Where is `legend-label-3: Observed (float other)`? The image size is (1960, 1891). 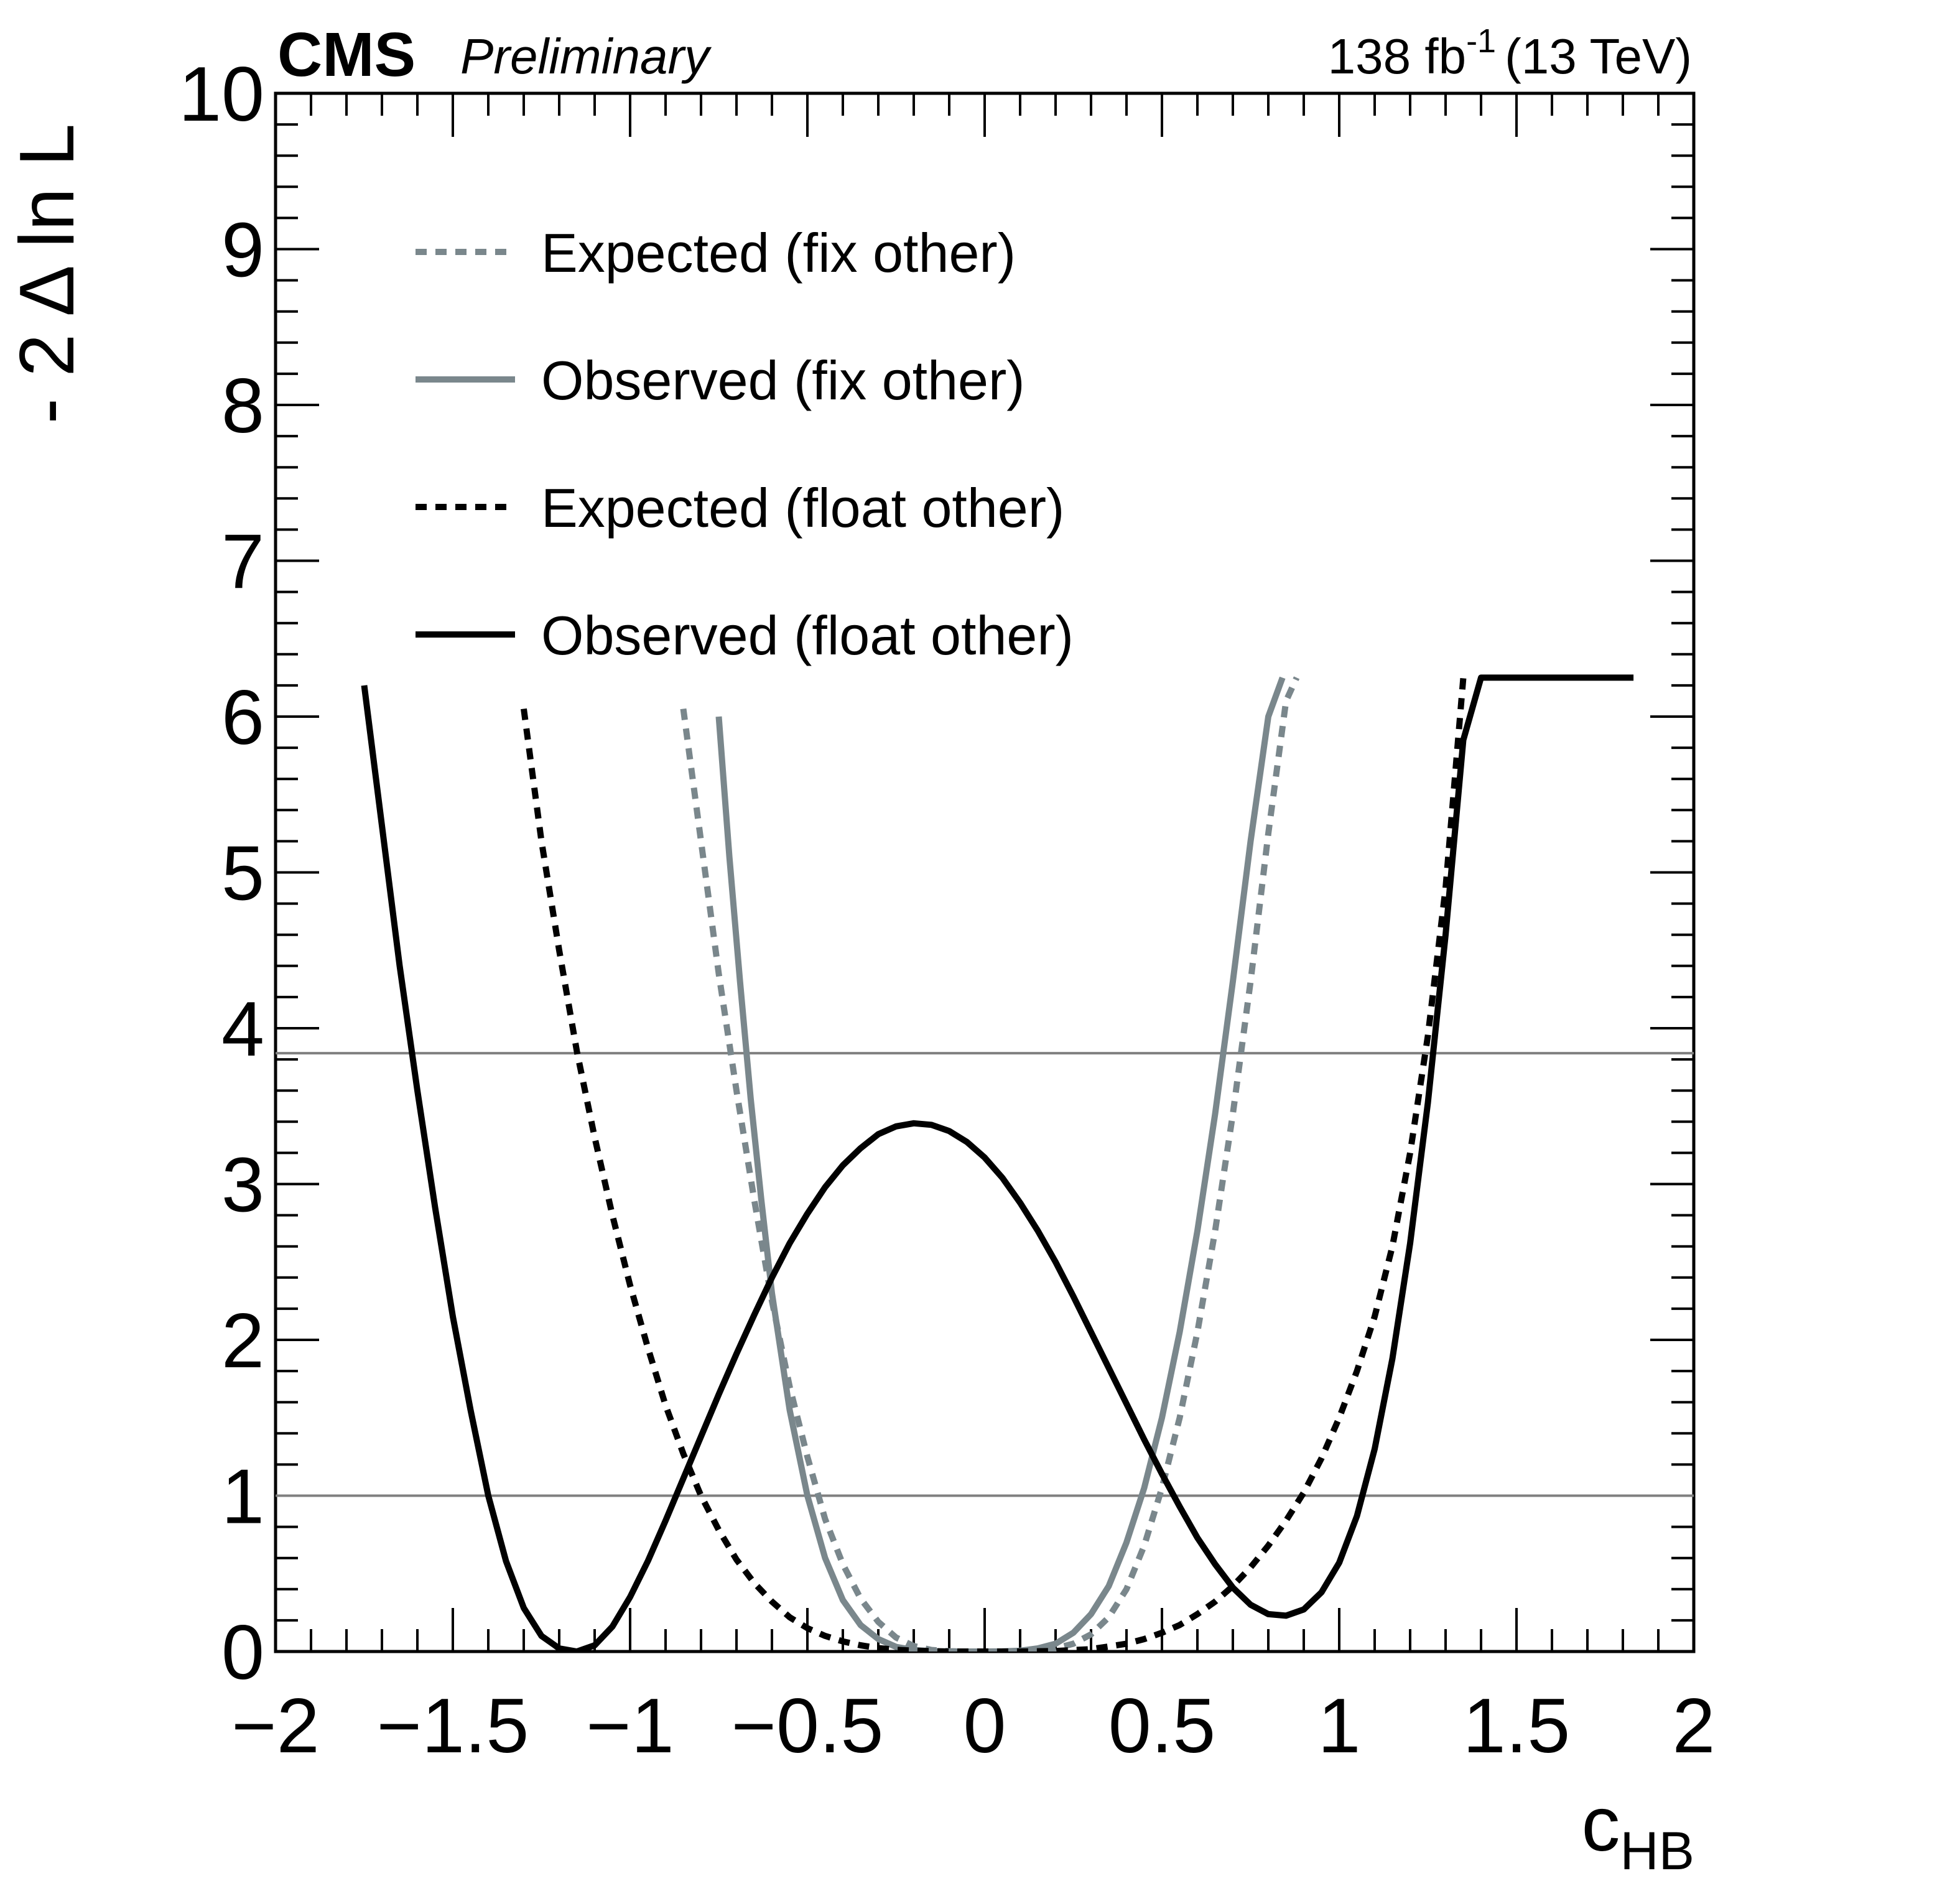
legend-label-3: Observed (float other) is located at coordinates (807, 635).